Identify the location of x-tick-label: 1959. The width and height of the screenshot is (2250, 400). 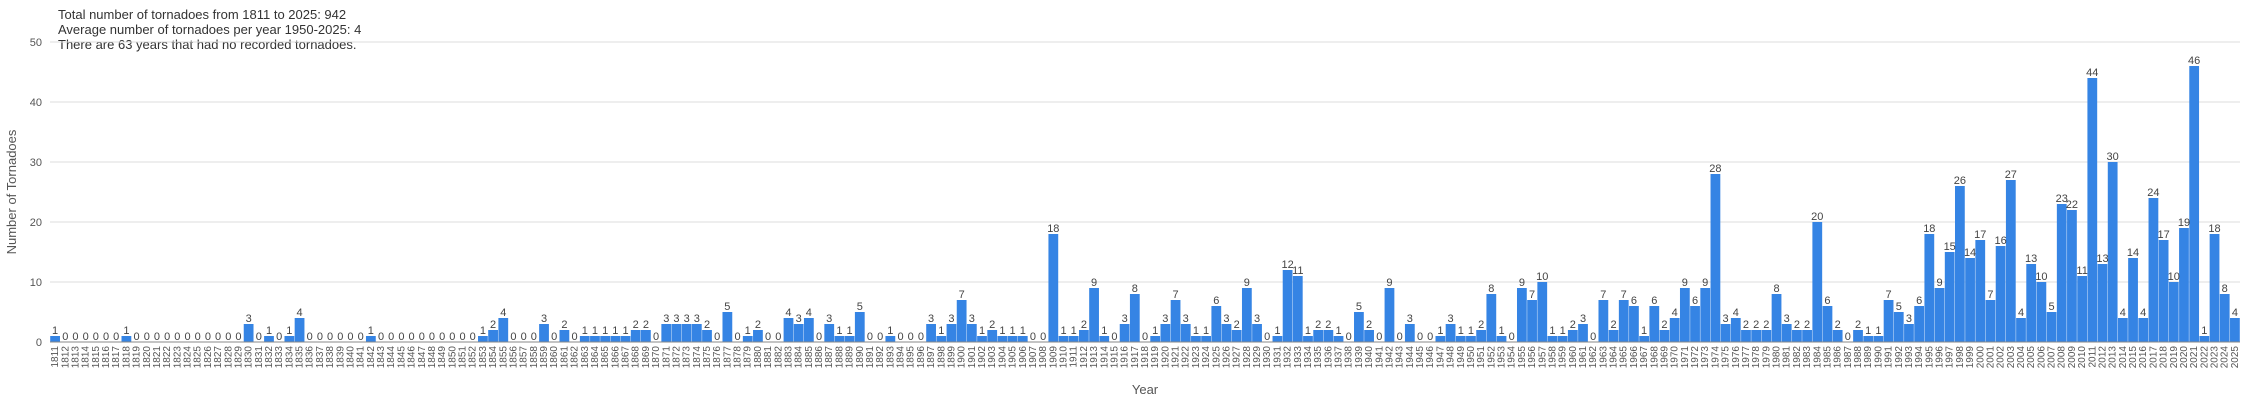
(1563, 357).